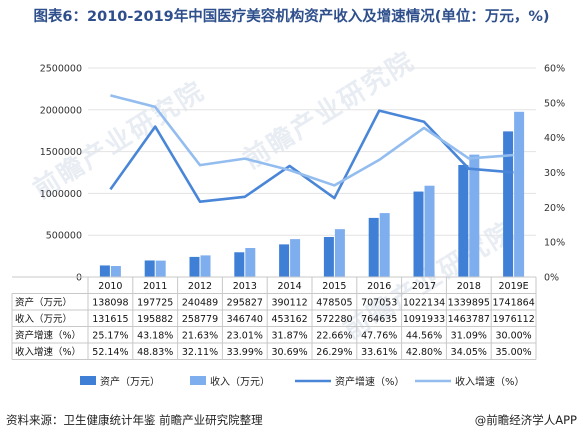  Describe the element at coordinates (525, 420) in the screenshot. I see `brand-label: @前瞻经济学人APP` at that location.